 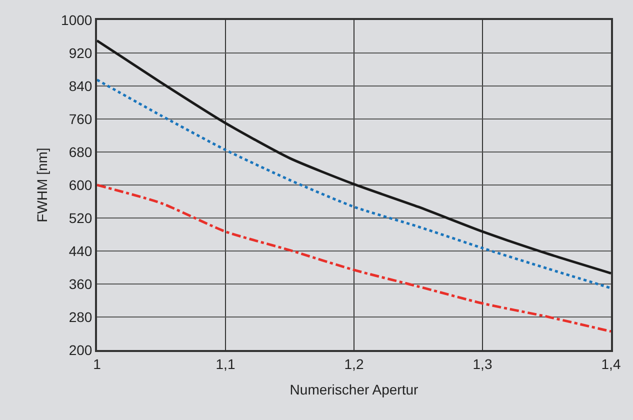 What do you see at coordinates (80, 350) in the screenshot?
I see `y-tick-label: 200` at bounding box center [80, 350].